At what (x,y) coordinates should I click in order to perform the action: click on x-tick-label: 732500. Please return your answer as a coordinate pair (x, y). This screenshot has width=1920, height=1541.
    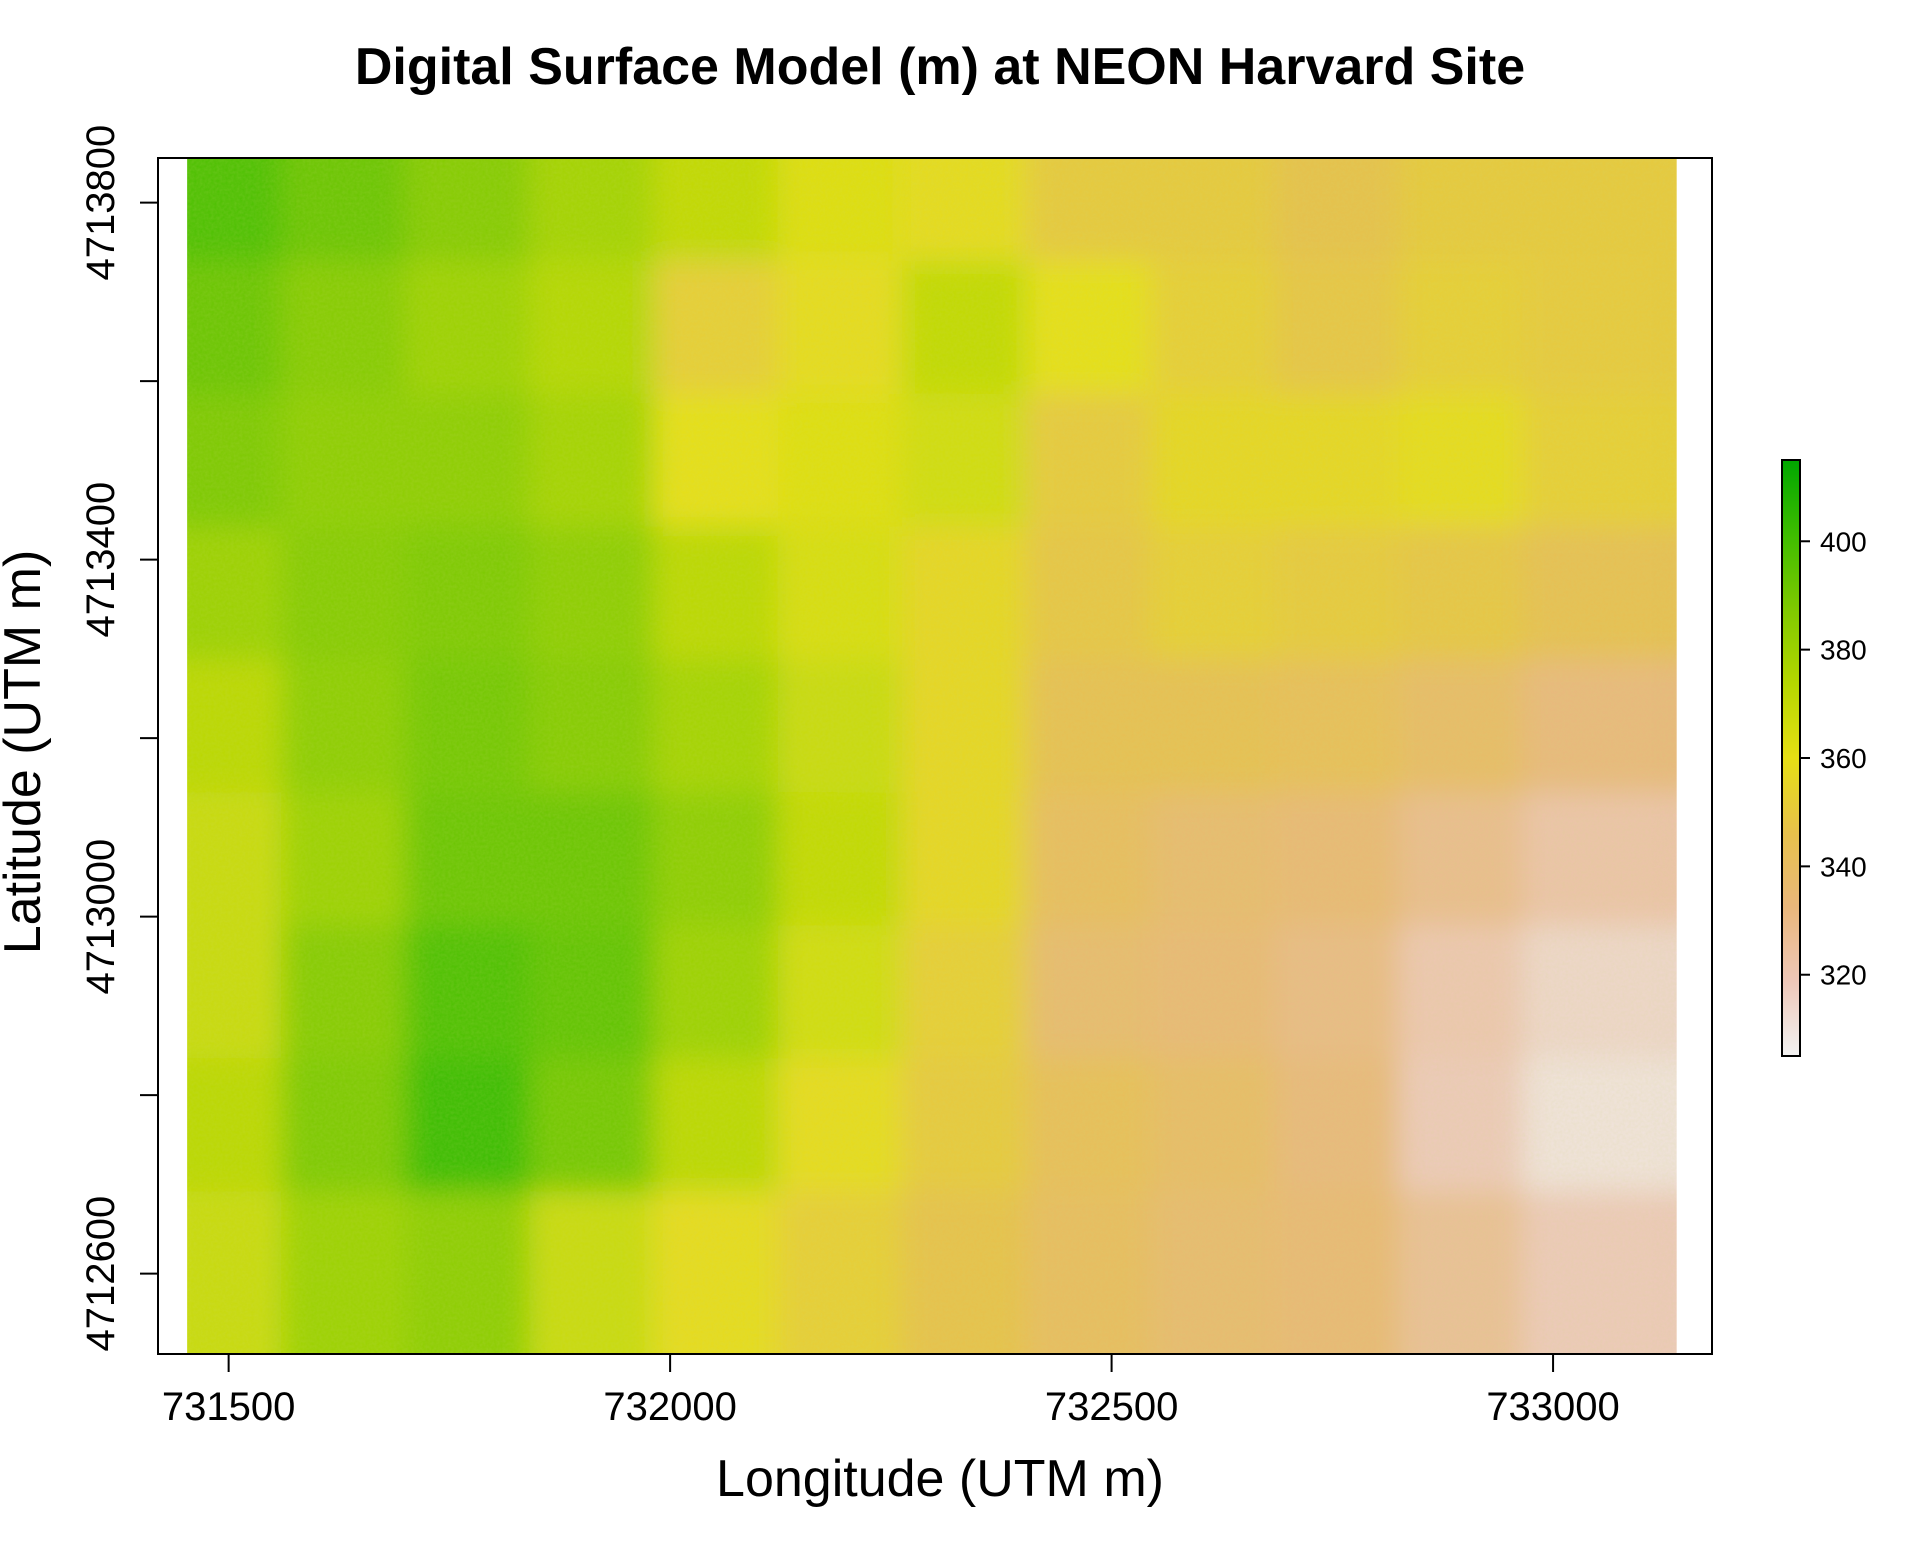
    Looking at the image, I should click on (1111, 1407).